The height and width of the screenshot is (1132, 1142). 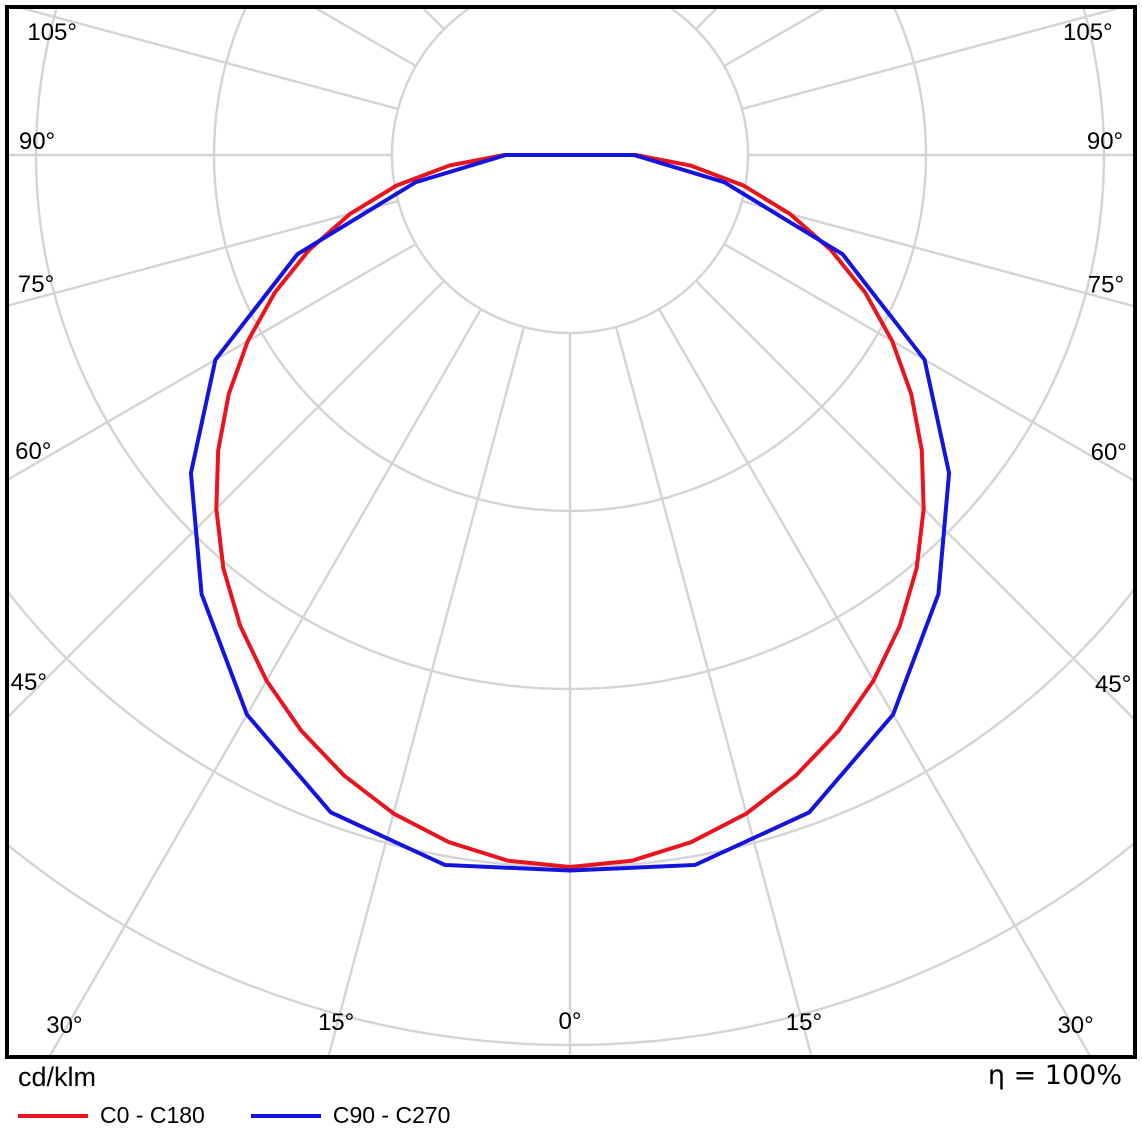 What do you see at coordinates (234, 1115) in the screenshot?
I see `legend: C0 - C180 C90 - C270` at bounding box center [234, 1115].